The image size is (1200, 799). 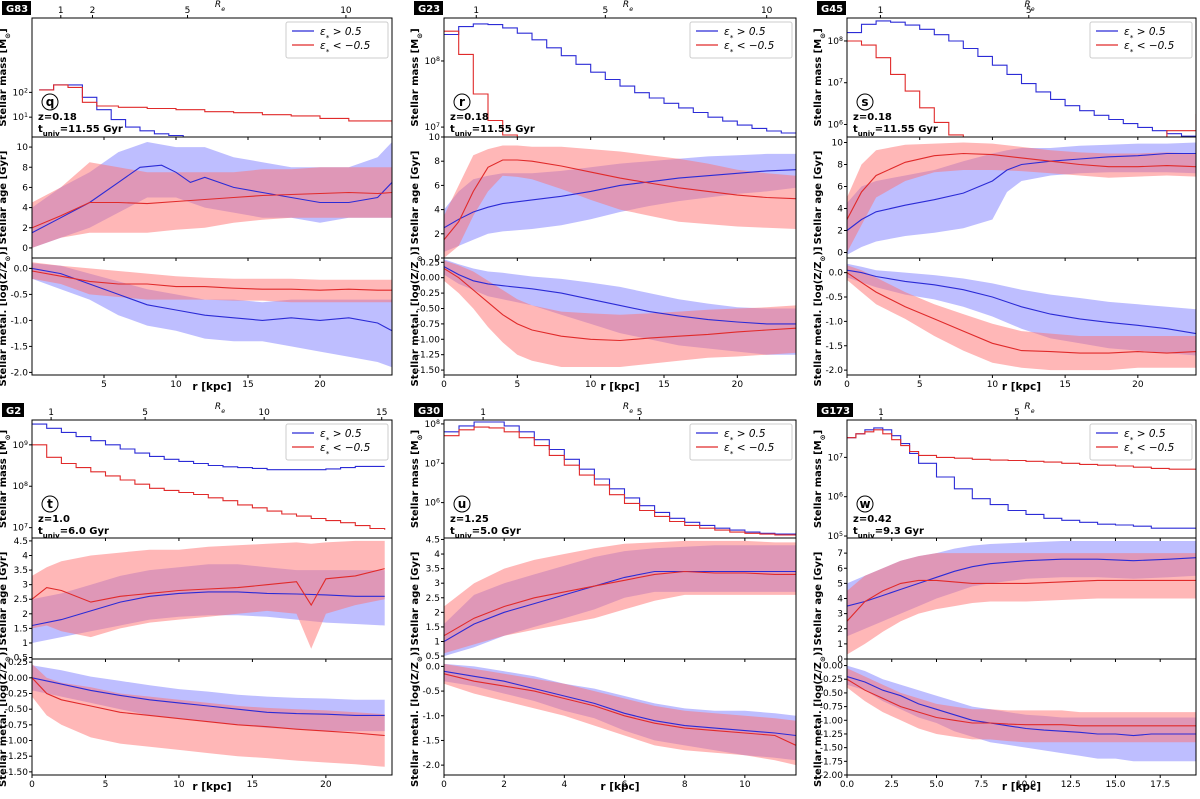 What do you see at coordinates (54, 519) in the screenshot?
I see `redshift-label: z=1.0` at bounding box center [54, 519].